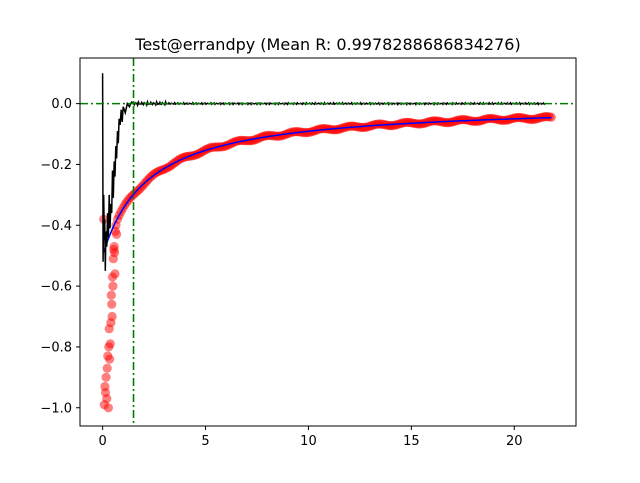 The width and height of the screenshot is (640, 483). I want to click on x-tick-label: 15, so click(411, 441).